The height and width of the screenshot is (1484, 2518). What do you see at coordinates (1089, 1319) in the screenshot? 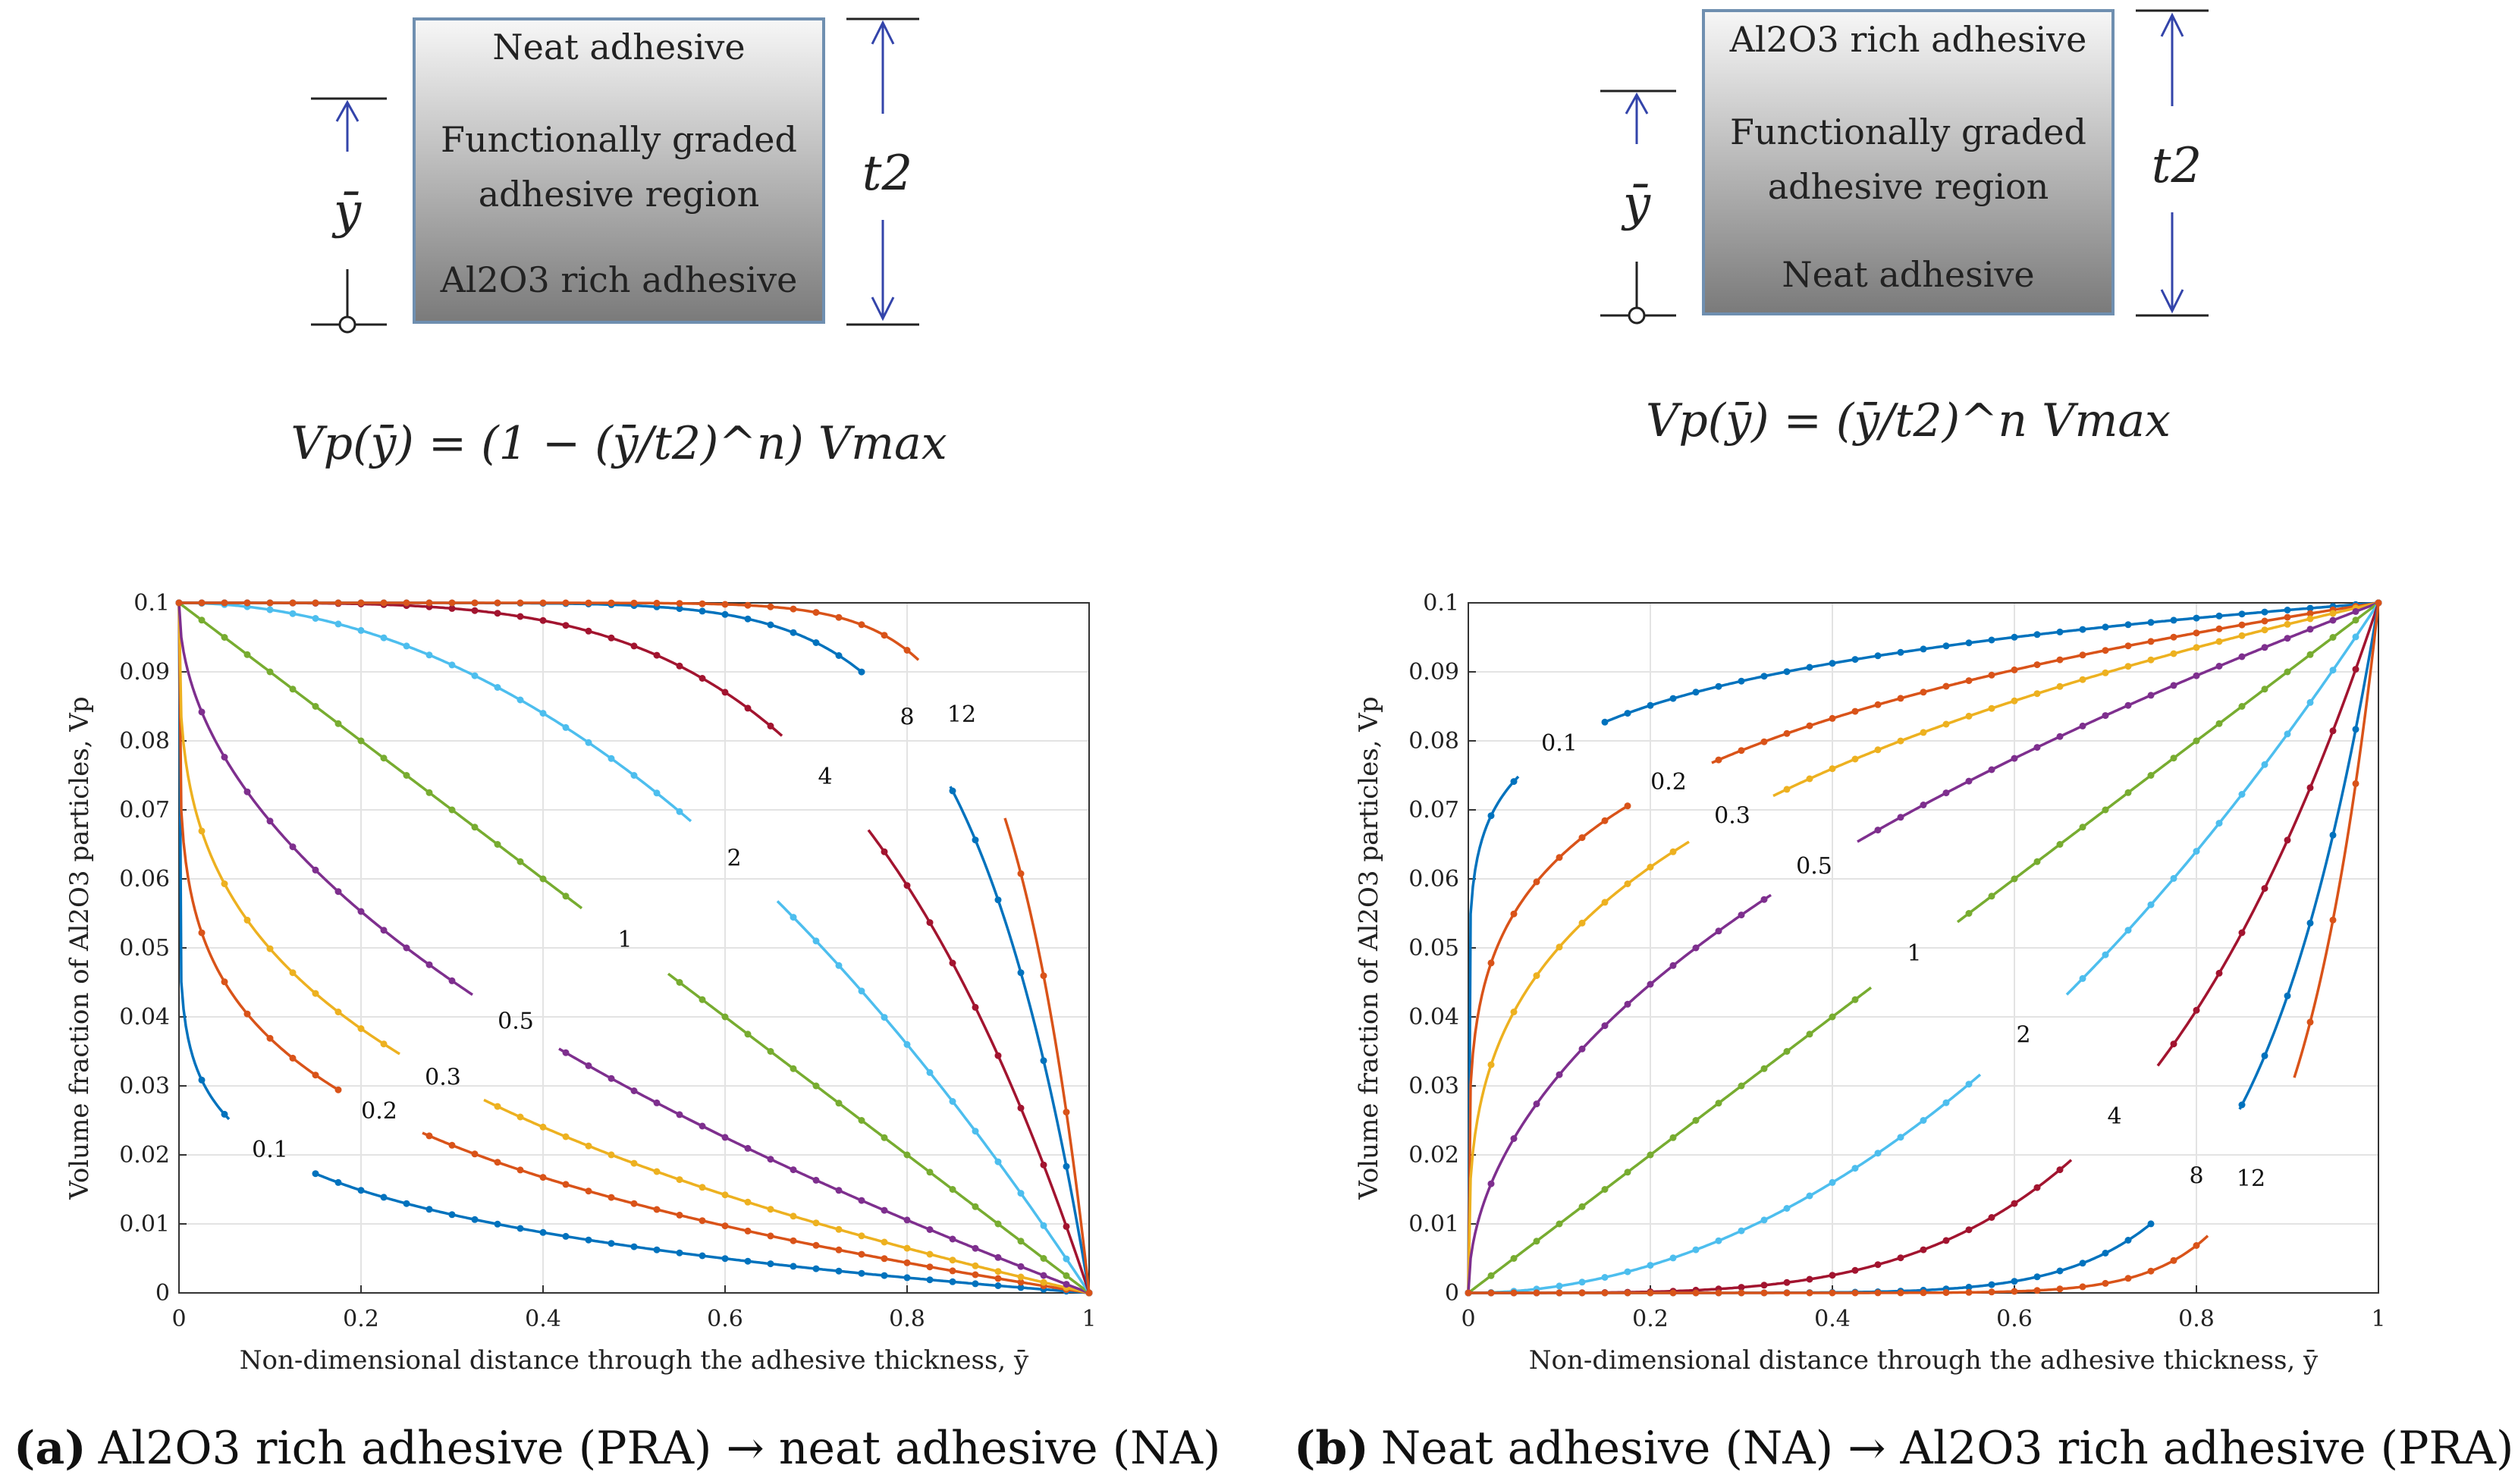
I see `x-tick-label: 1` at bounding box center [1089, 1319].